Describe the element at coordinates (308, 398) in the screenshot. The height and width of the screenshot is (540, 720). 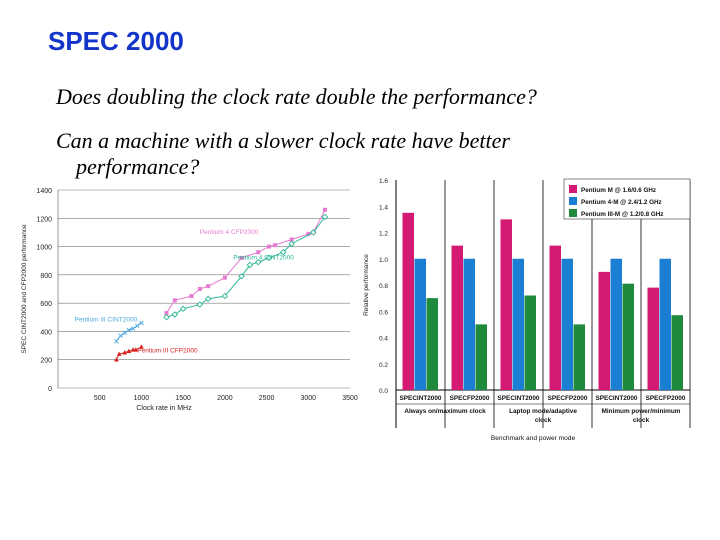
I see `x-tick-label: 3000` at that location.